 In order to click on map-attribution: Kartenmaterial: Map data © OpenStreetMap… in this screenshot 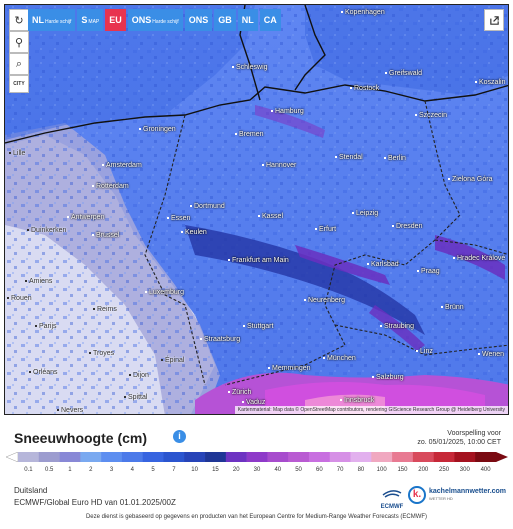, I will do `click(371, 410)`.